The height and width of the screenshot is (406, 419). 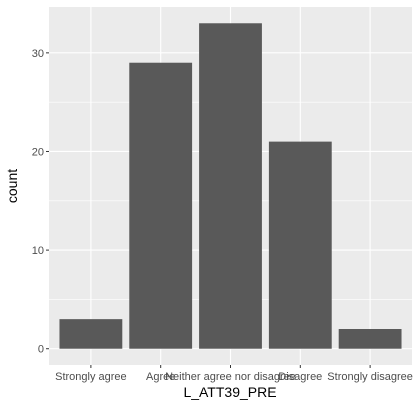 I want to click on x-tick-label: Strongly disagree, so click(x=370, y=377).